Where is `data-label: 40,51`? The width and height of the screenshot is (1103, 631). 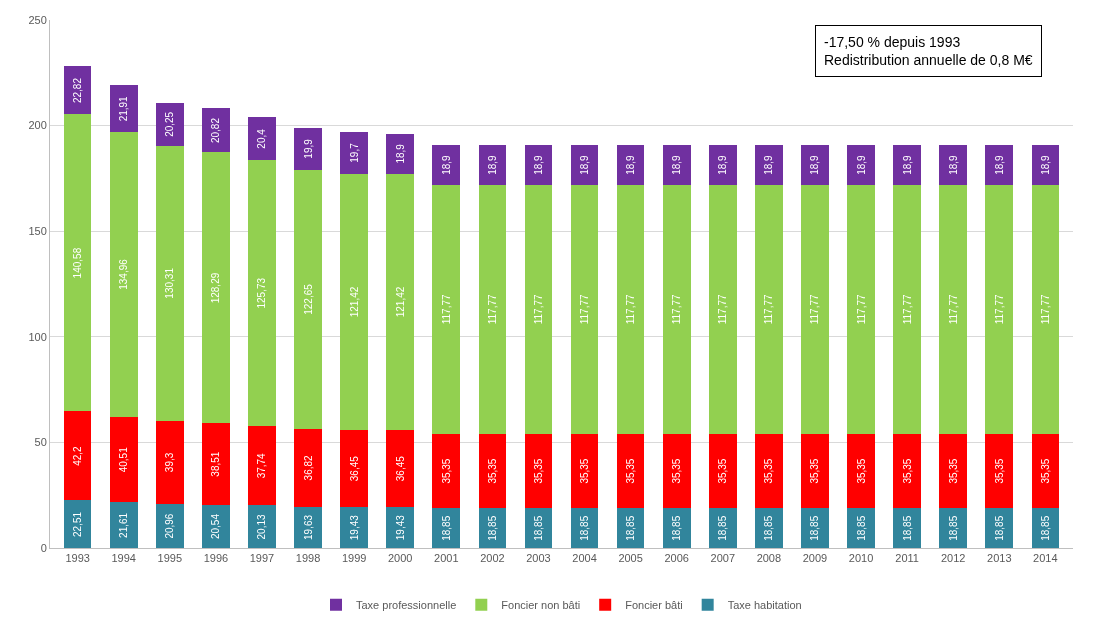
data-label: 40,51 is located at coordinates (124, 459).